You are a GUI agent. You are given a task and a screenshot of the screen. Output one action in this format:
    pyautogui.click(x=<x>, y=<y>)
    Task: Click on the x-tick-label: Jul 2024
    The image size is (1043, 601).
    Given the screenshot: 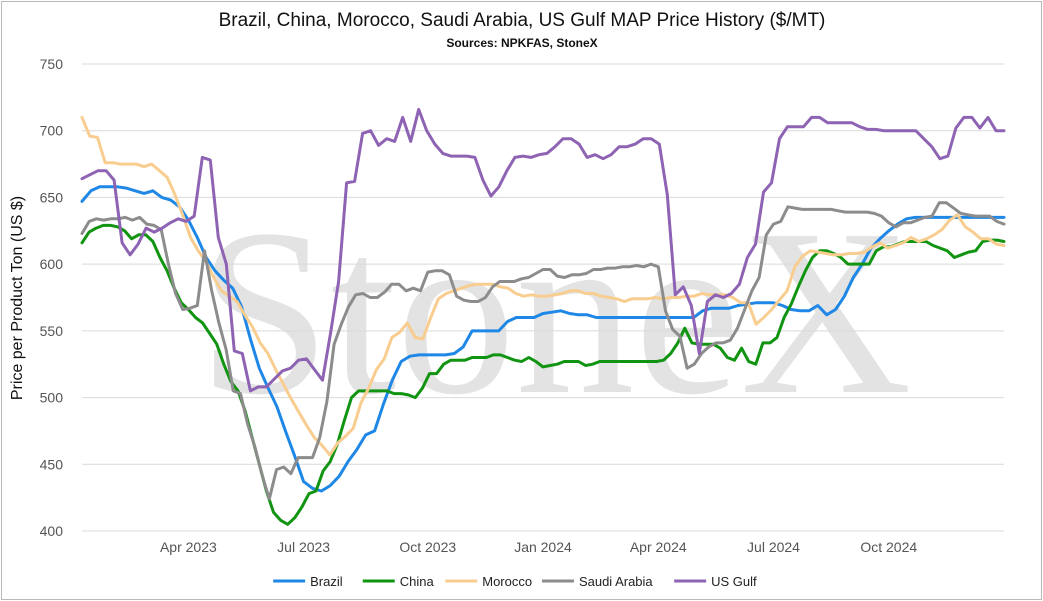 What is the action you would take?
    pyautogui.click(x=773, y=547)
    